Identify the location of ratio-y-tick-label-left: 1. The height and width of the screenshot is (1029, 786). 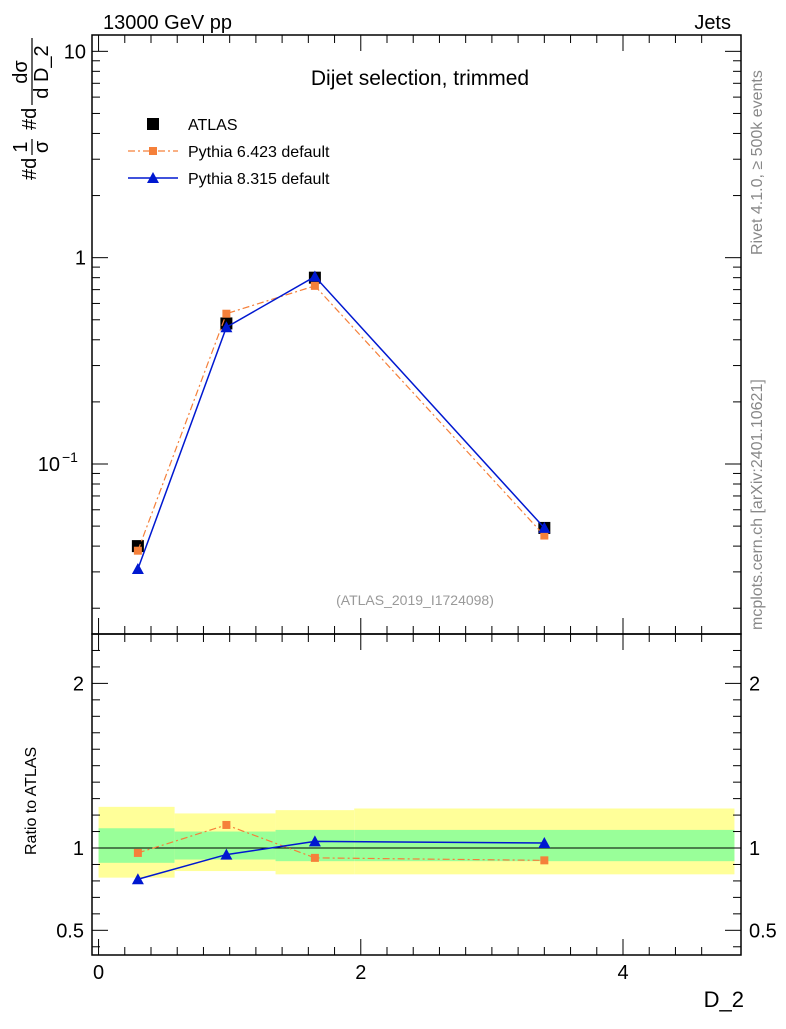
(78, 849).